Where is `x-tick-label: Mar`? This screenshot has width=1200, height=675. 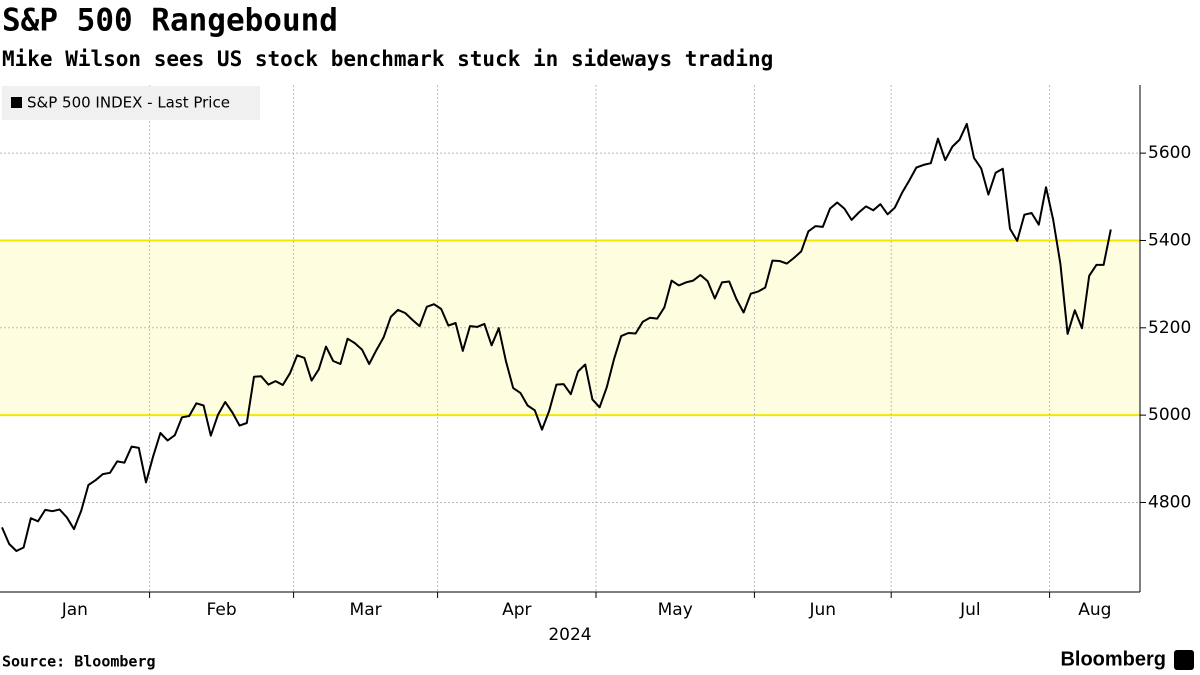 x-tick-label: Mar is located at coordinates (366, 610).